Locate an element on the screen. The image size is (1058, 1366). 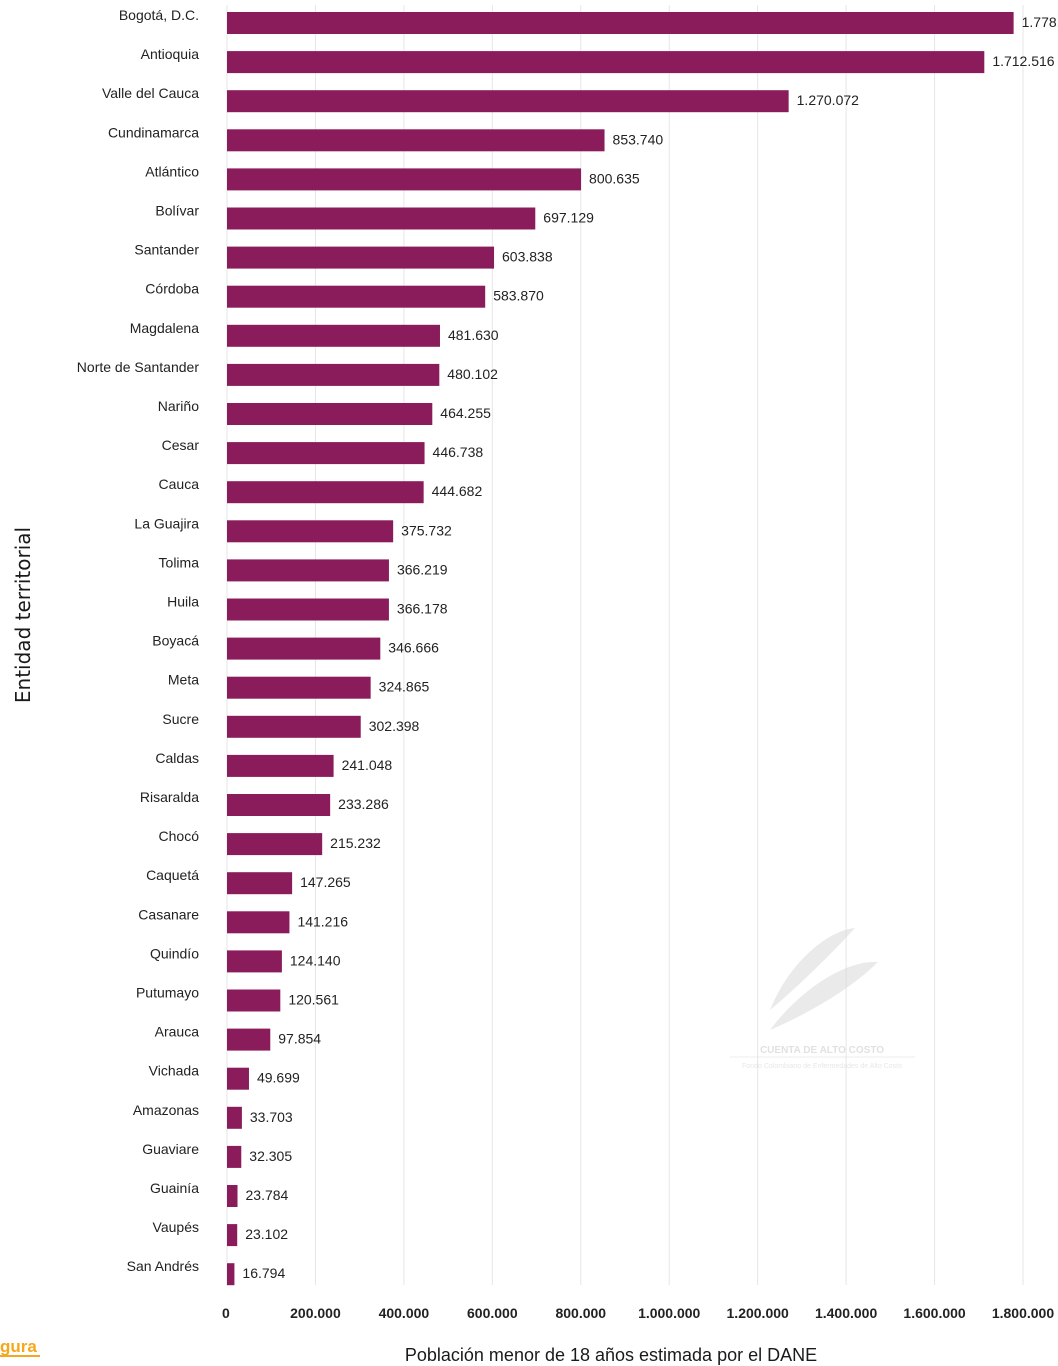
value-label: 16.794 is located at coordinates (263, 1273).